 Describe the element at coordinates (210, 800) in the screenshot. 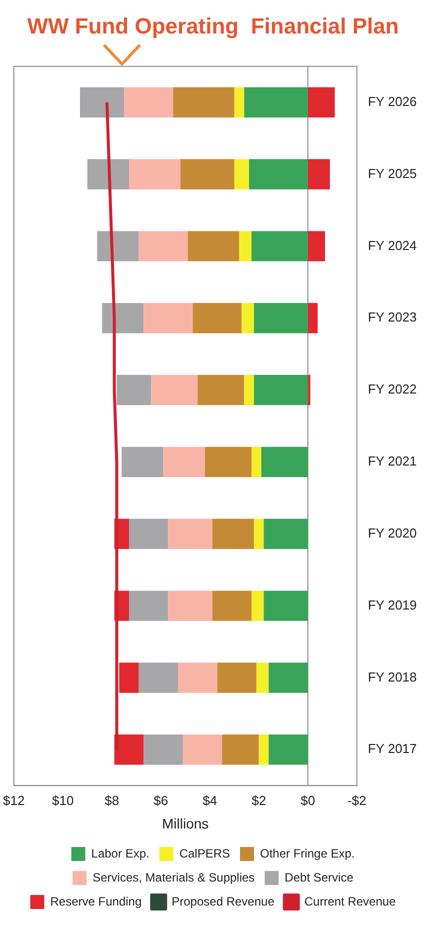

I see `x-tick-label: $4` at that location.